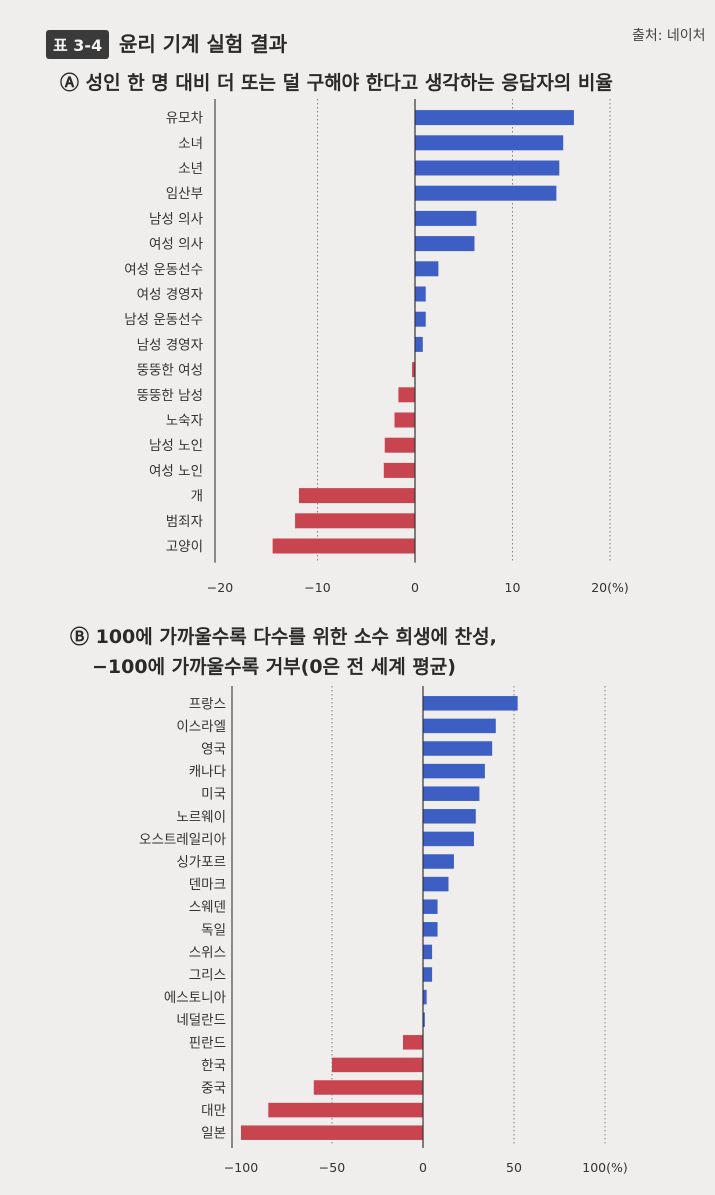 This screenshot has height=1195, width=715. What do you see at coordinates (190, 144) in the screenshot?
I see `chart-a-category-label: 소녀` at bounding box center [190, 144].